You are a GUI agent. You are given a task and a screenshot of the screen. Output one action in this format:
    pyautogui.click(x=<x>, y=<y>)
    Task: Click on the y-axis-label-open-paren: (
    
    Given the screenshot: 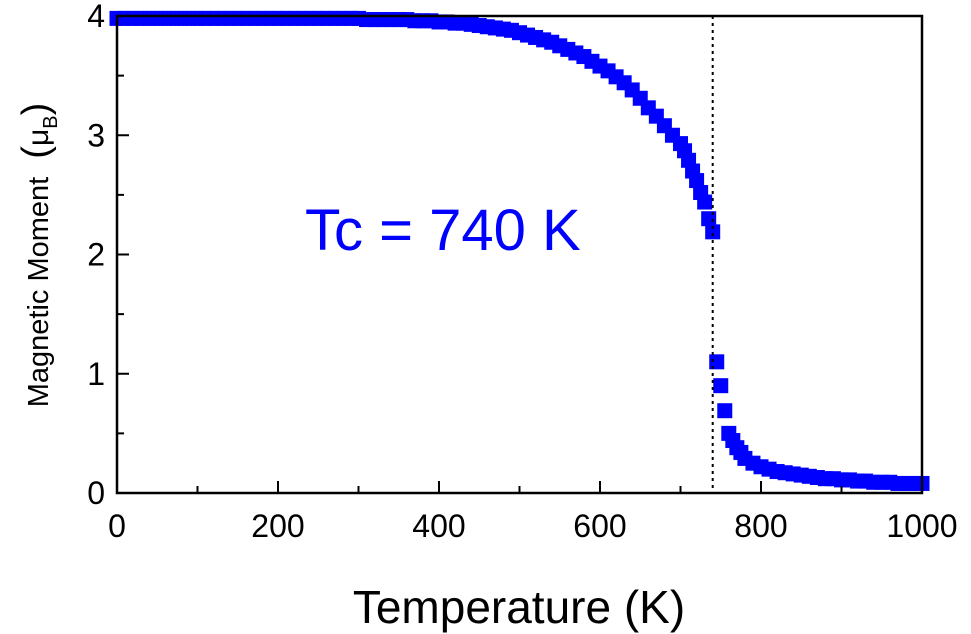 What is the action you would take?
    pyautogui.click(x=36, y=152)
    